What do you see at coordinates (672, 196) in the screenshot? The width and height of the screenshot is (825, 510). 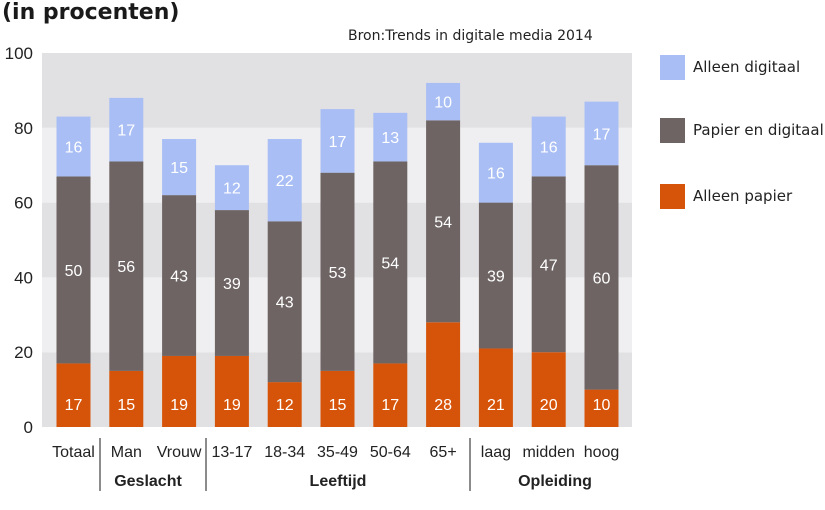 I see `legend-swatch-alleen-papier` at bounding box center [672, 196].